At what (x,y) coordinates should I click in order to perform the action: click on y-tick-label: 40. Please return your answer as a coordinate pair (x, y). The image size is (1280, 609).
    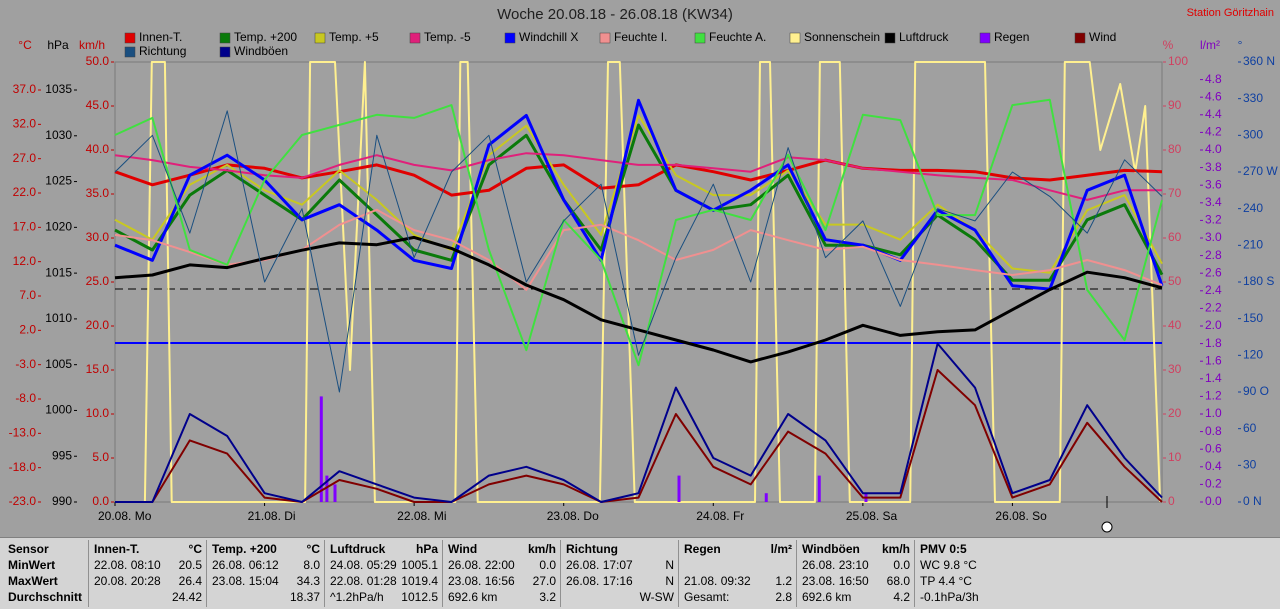
    Looking at the image, I should click on (1175, 325).